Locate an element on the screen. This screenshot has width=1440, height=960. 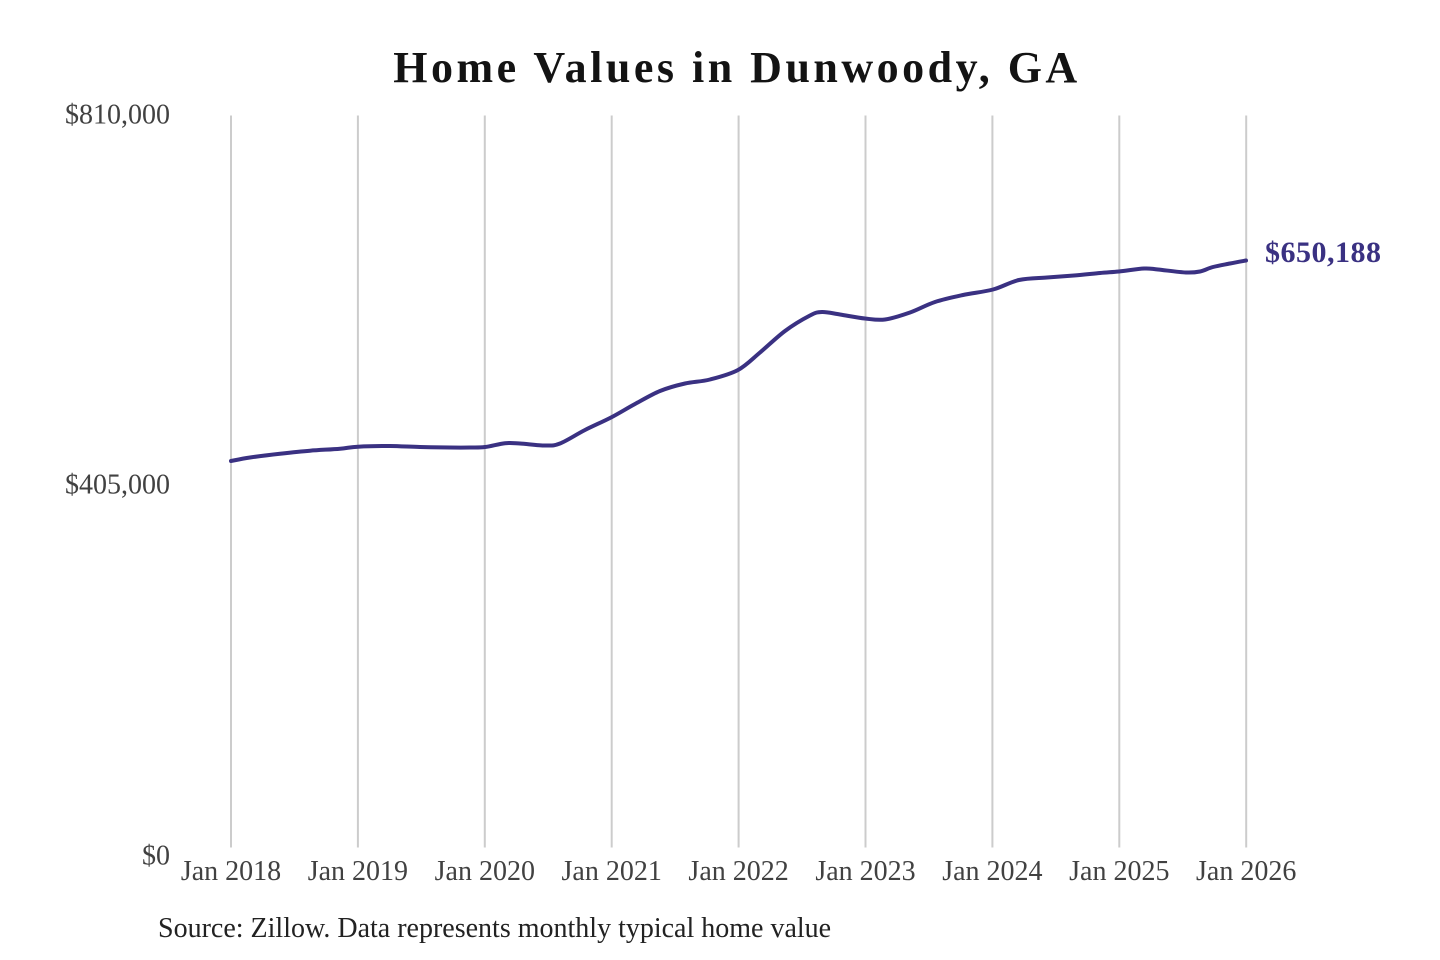
svg-text: Home Values in Dunwoody, GA is located at coordinates (736, 67).